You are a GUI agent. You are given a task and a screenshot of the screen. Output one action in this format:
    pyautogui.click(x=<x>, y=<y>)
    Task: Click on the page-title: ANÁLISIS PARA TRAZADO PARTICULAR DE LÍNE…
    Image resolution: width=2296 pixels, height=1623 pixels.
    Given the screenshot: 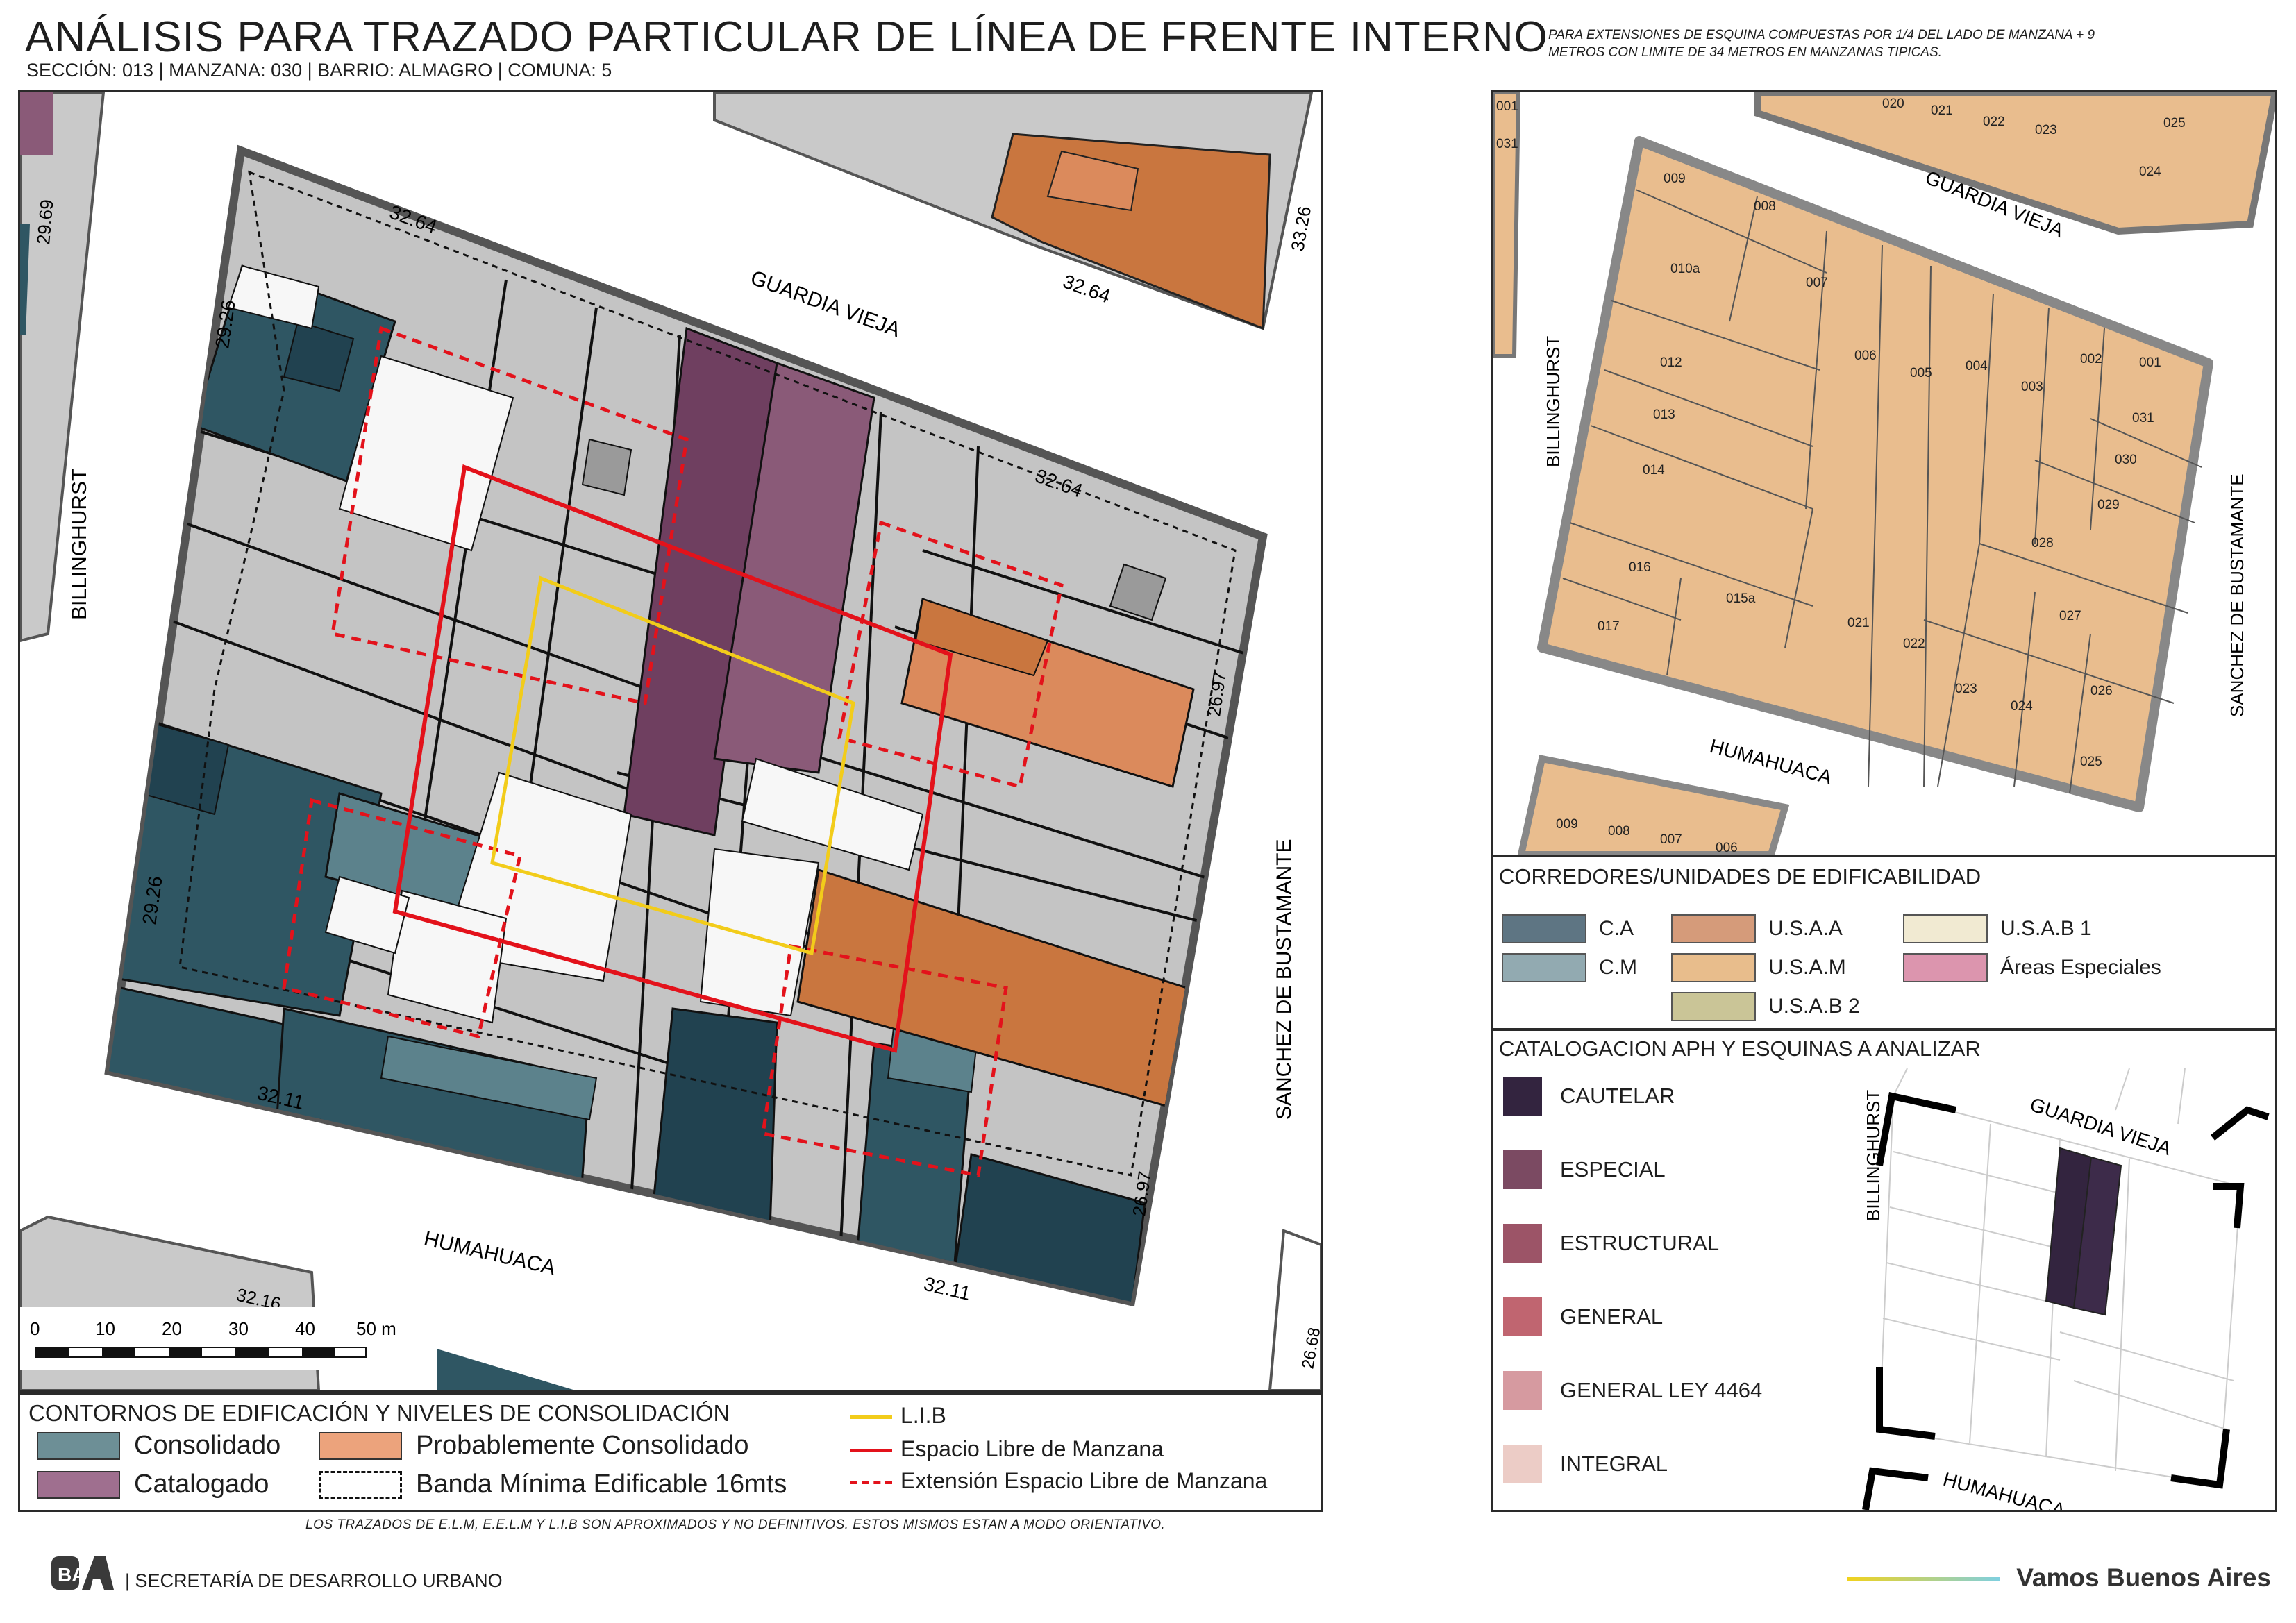 What is the action you would take?
    pyautogui.click(x=786, y=37)
    